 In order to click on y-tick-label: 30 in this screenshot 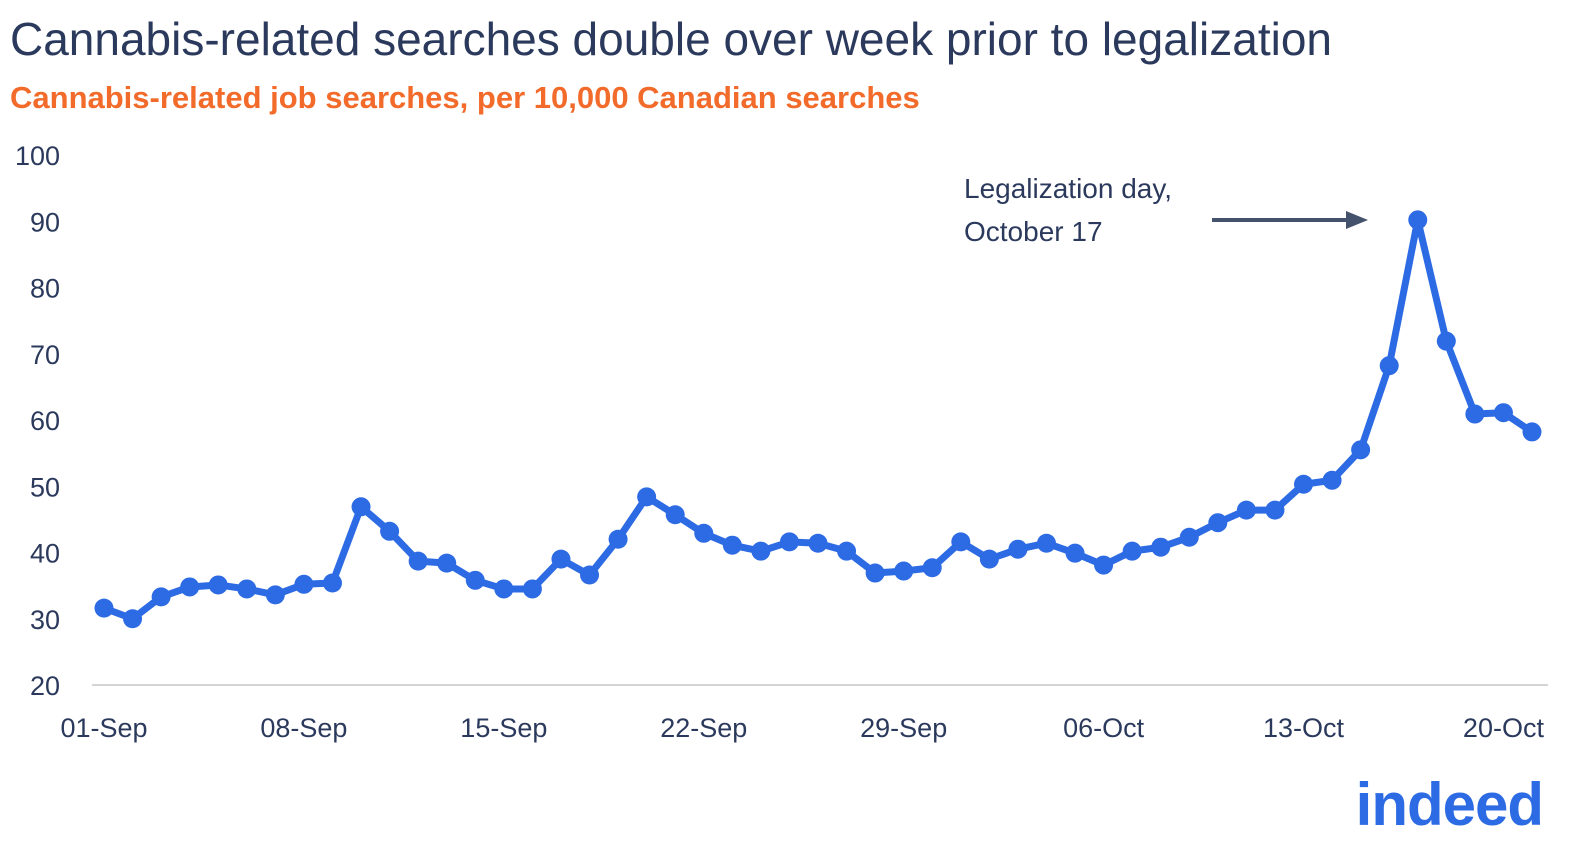, I will do `click(45, 620)`.